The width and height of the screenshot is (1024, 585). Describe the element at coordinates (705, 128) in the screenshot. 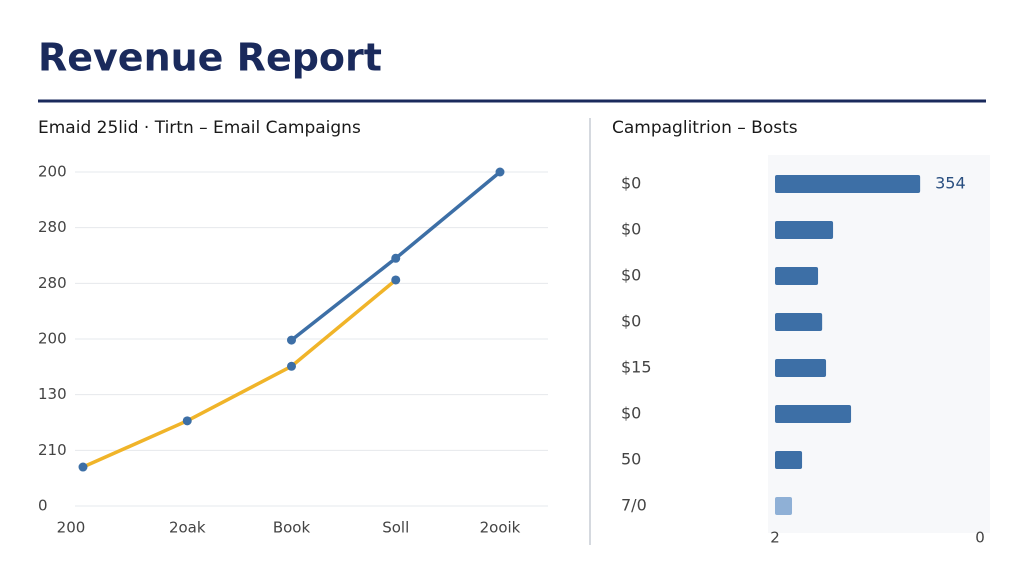

I see `bar-chart-title: Campaglitrion – Bosts` at that location.